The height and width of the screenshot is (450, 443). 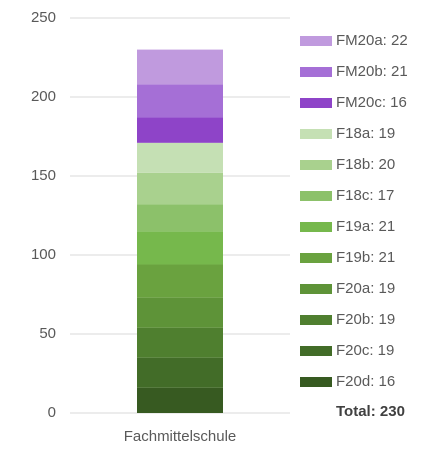 What do you see at coordinates (43, 96) in the screenshot?
I see `y-tick-label: 200` at bounding box center [43, 96].